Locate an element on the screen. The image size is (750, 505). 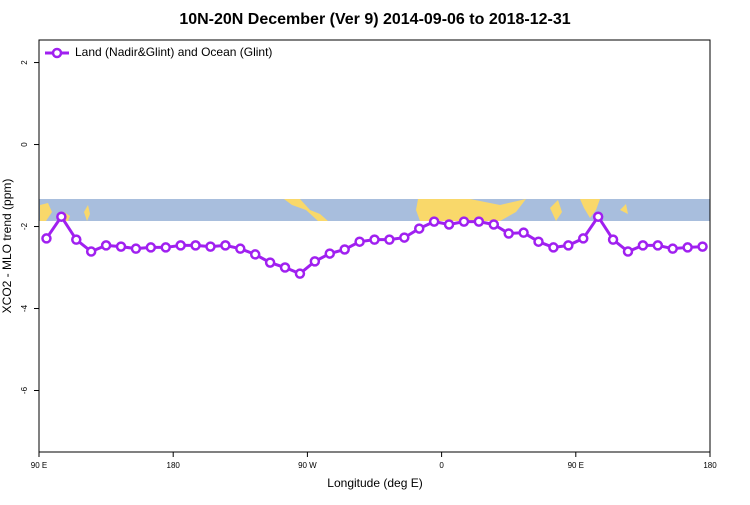
series-line is located at coordinates (374, 244).